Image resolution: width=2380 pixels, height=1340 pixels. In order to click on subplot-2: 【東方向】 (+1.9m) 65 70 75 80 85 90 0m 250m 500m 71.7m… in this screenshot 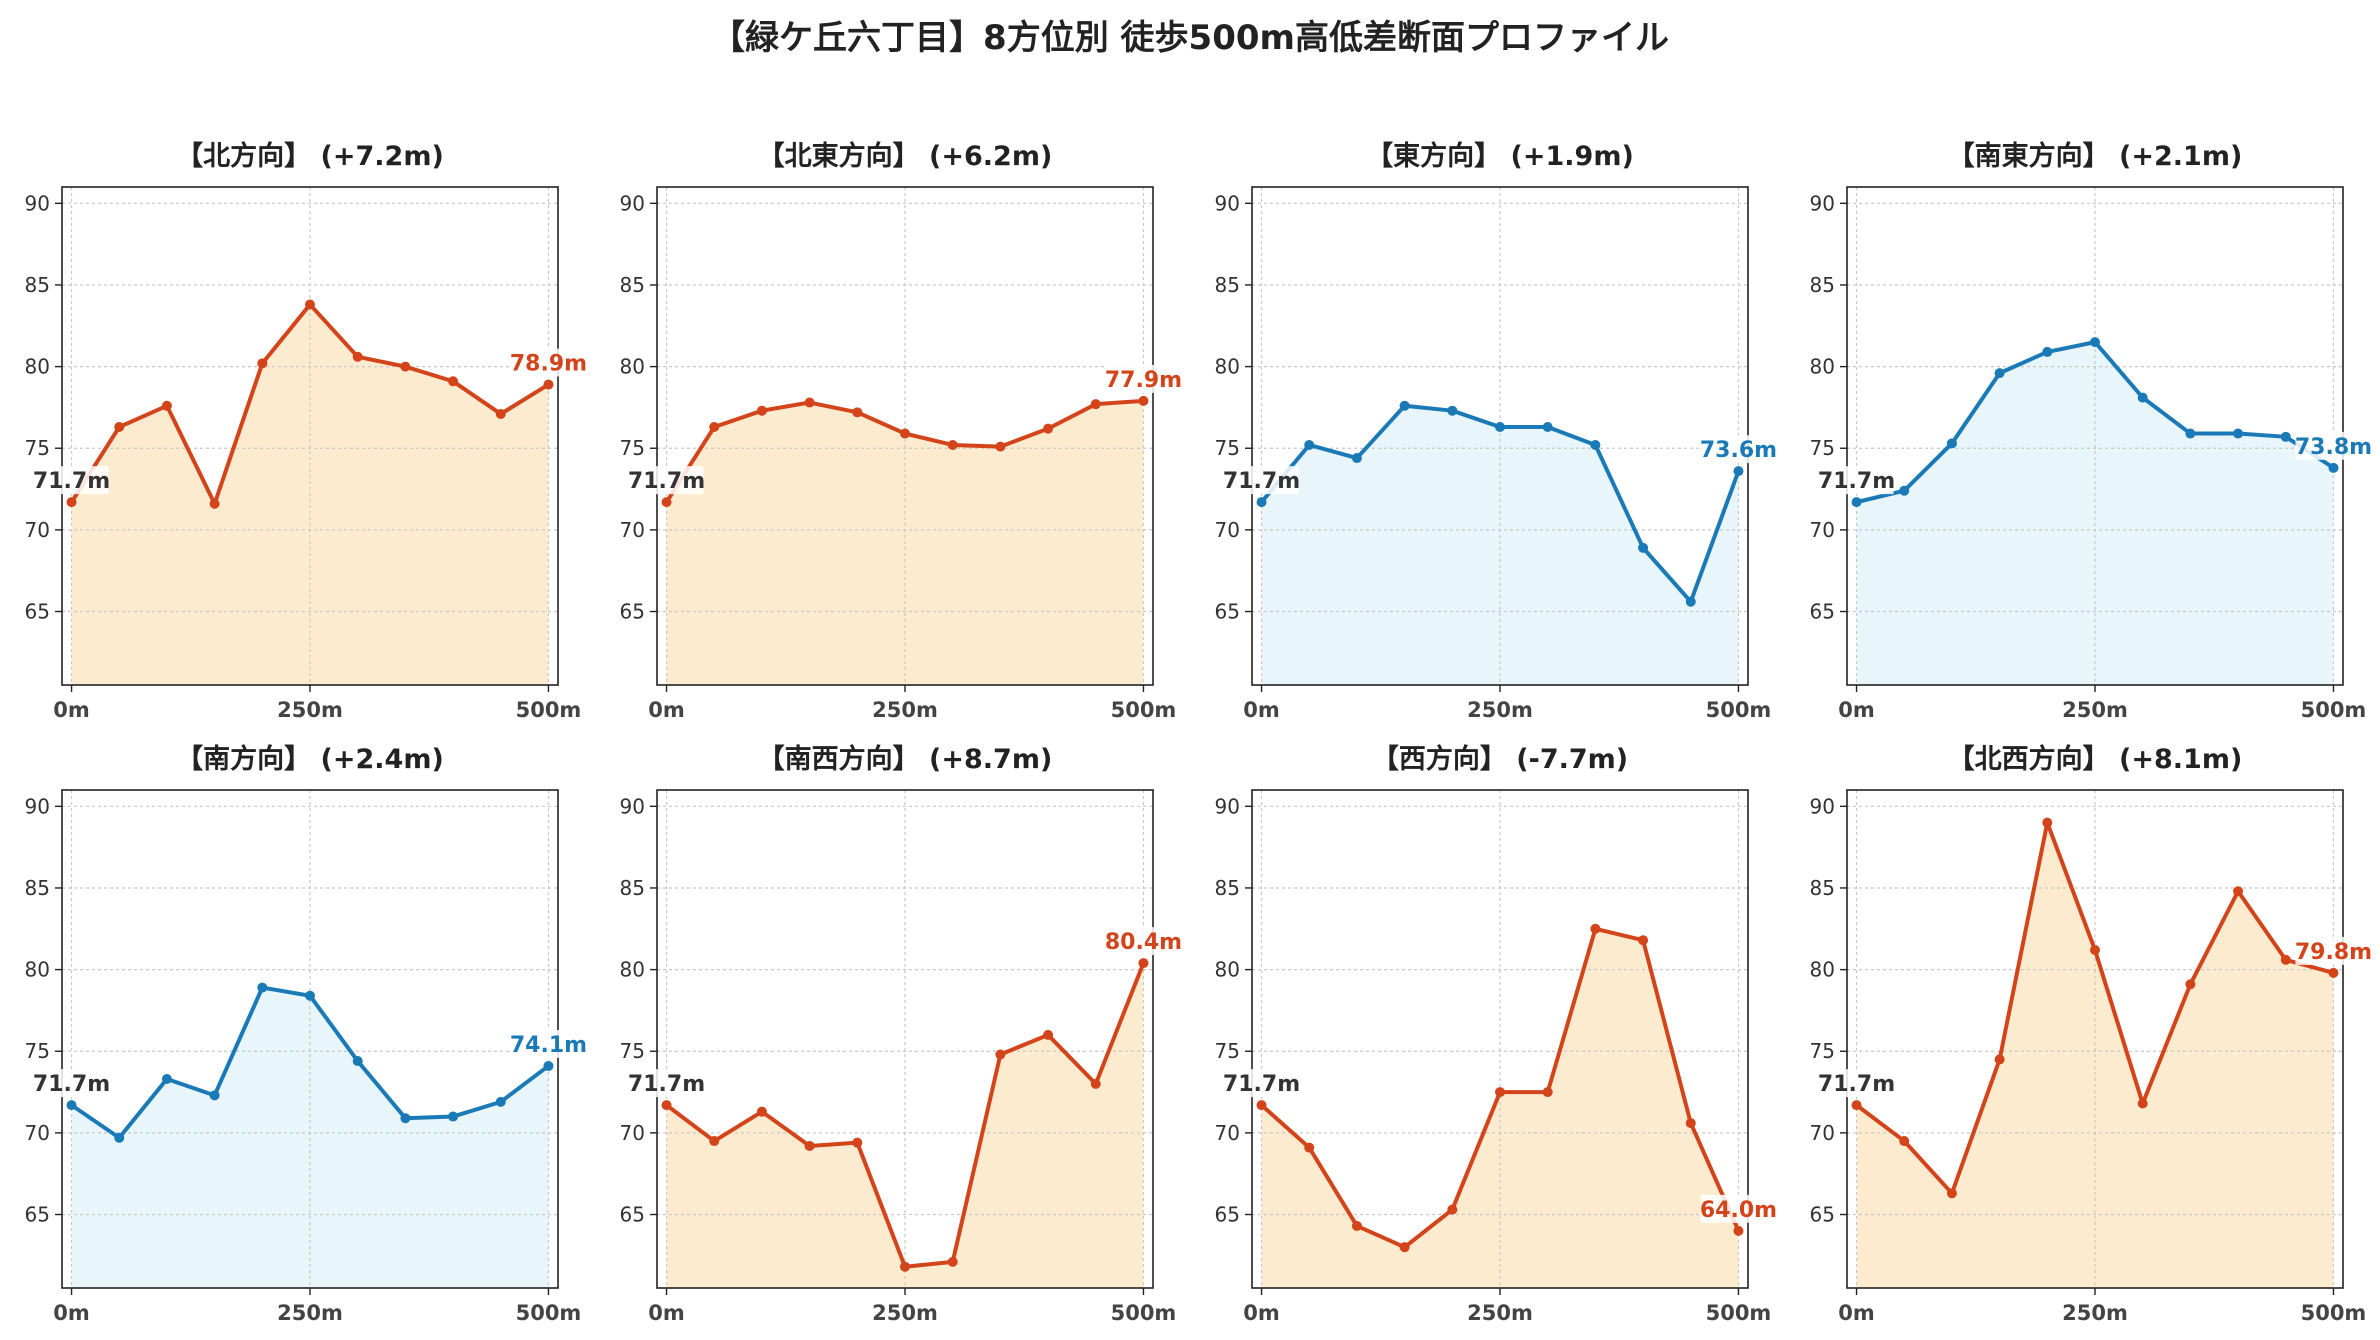, I will do `click(1496, 431)`.